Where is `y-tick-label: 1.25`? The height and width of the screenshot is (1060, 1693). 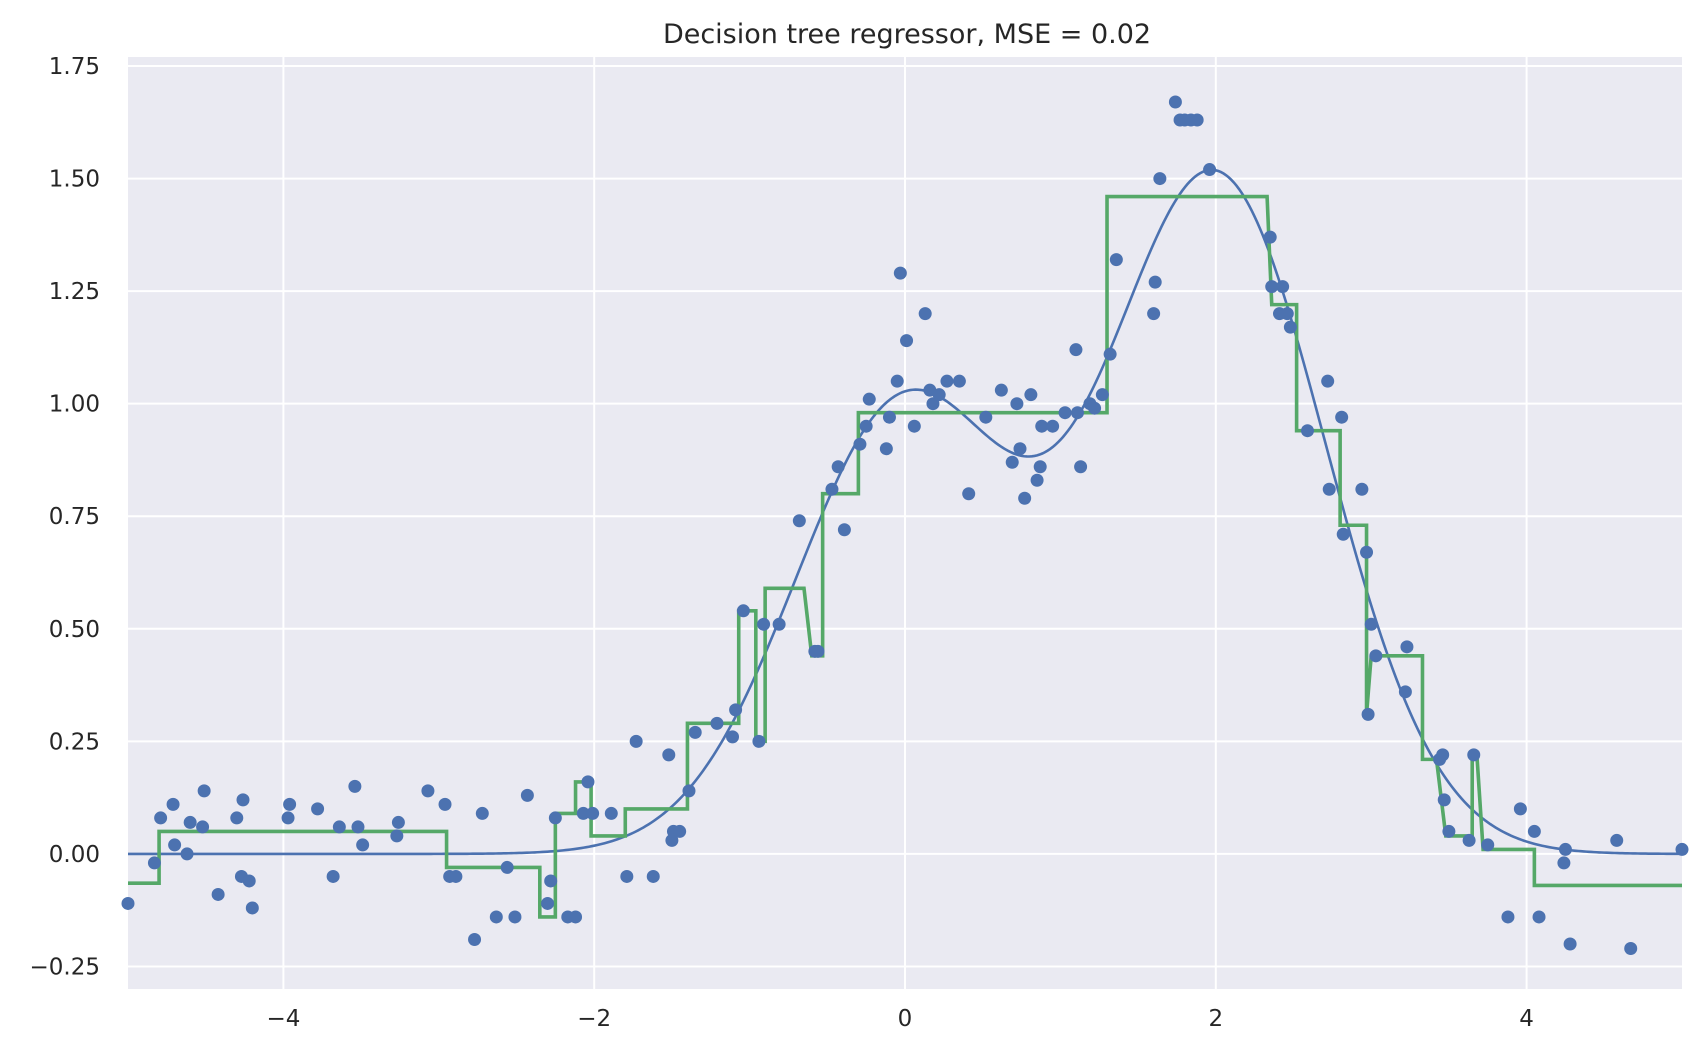 y-tick-label: 1.25 is located at coordinates (74, 292).